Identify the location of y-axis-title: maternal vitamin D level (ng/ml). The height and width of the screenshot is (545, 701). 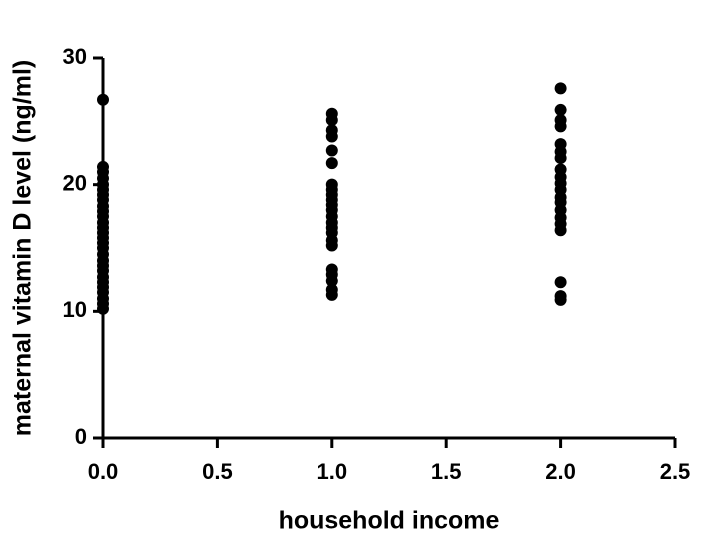
(23, 248).